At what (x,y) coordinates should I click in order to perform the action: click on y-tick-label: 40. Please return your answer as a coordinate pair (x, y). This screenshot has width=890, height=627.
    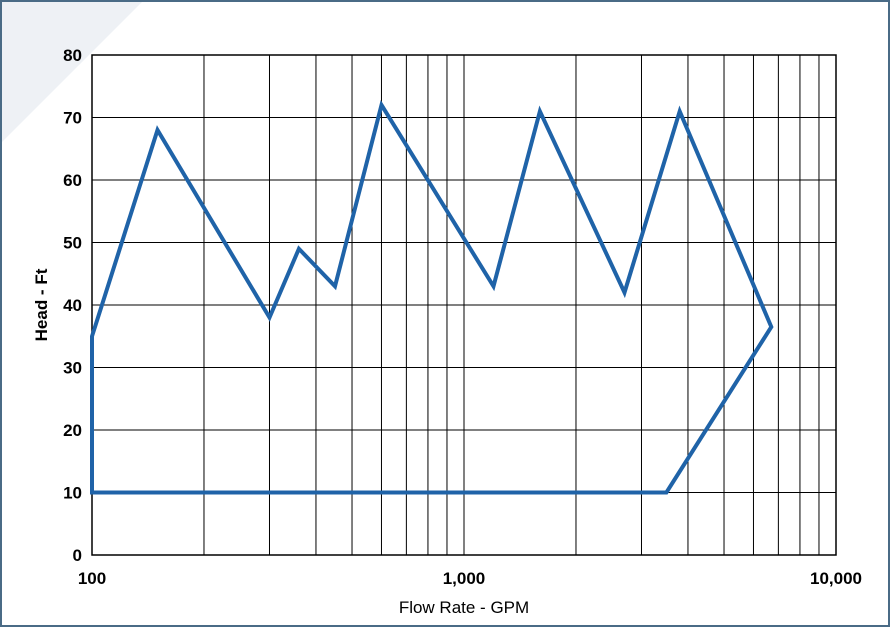
    Looking at the image, I should click on (72, 305).